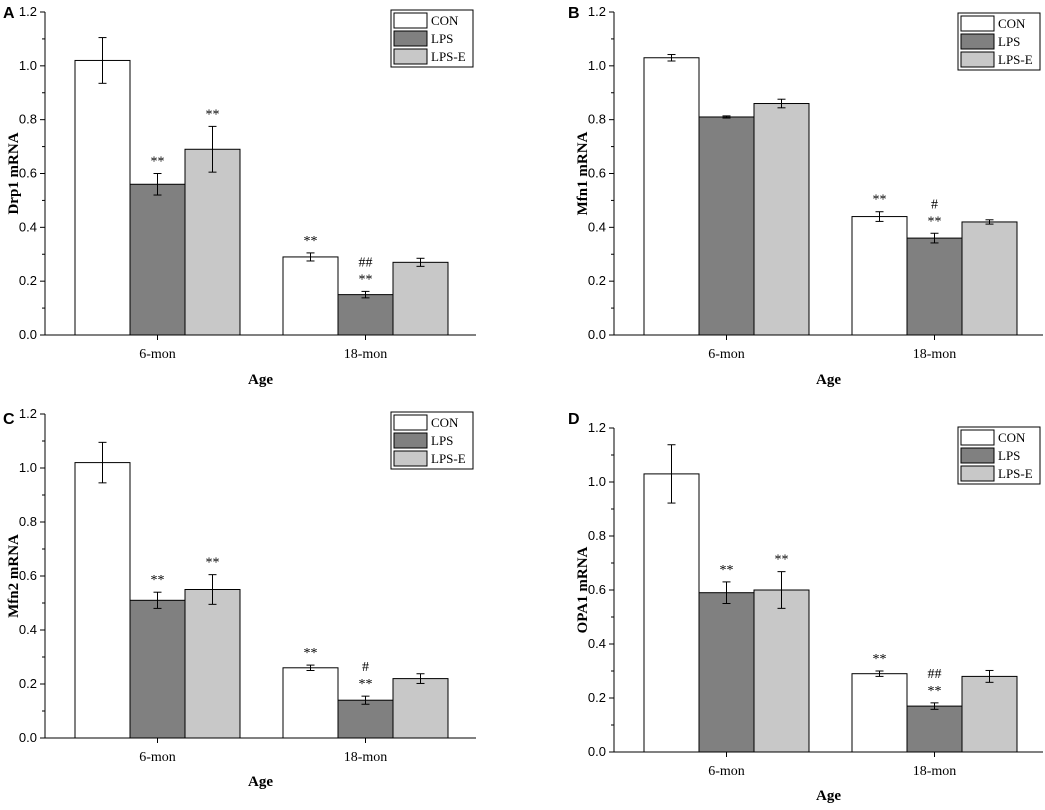 This screenshot has width=1045, height=810. What do you see at coordinates (14, 173) in the screenshot?
I see `y-axis-title: Drp1 mRNA` at bounding box center [14, 173].